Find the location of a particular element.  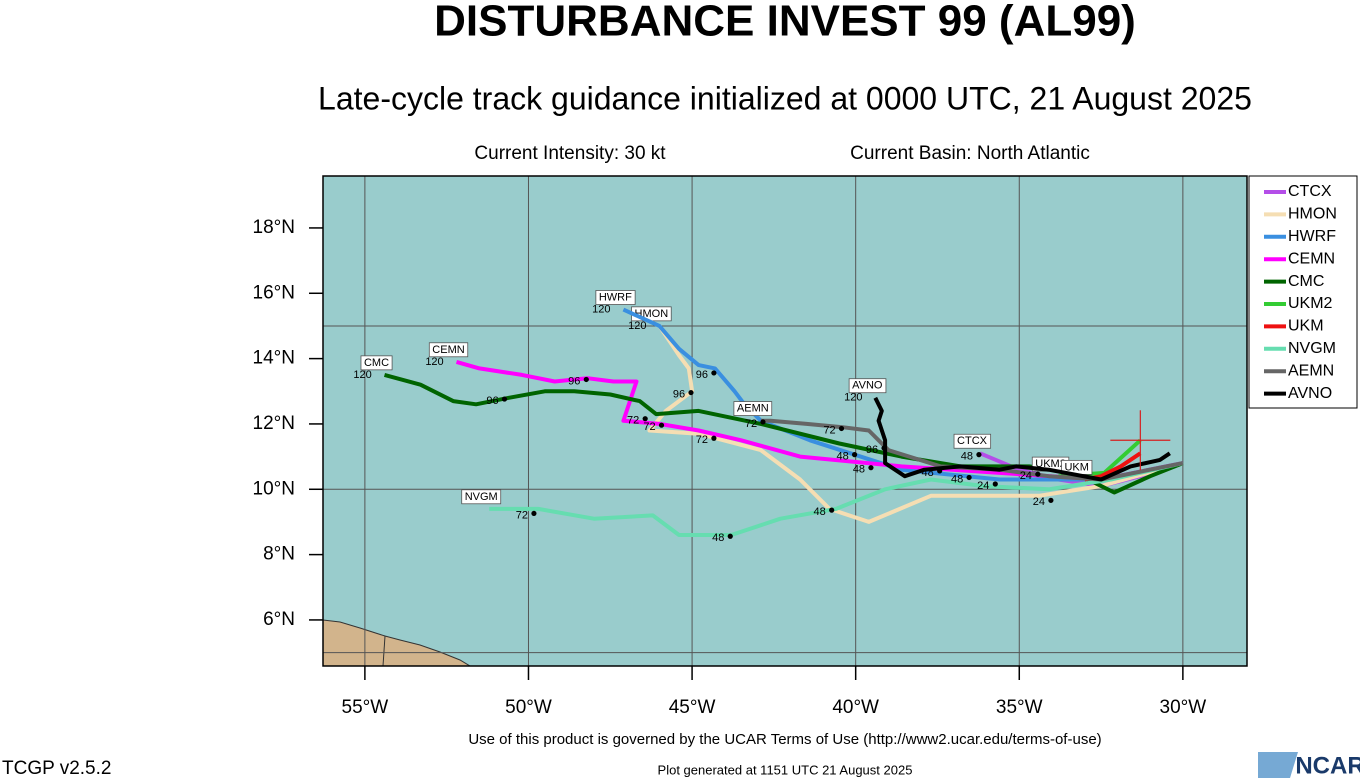

legend-label: UKM is located at coordinates (1306, 326).